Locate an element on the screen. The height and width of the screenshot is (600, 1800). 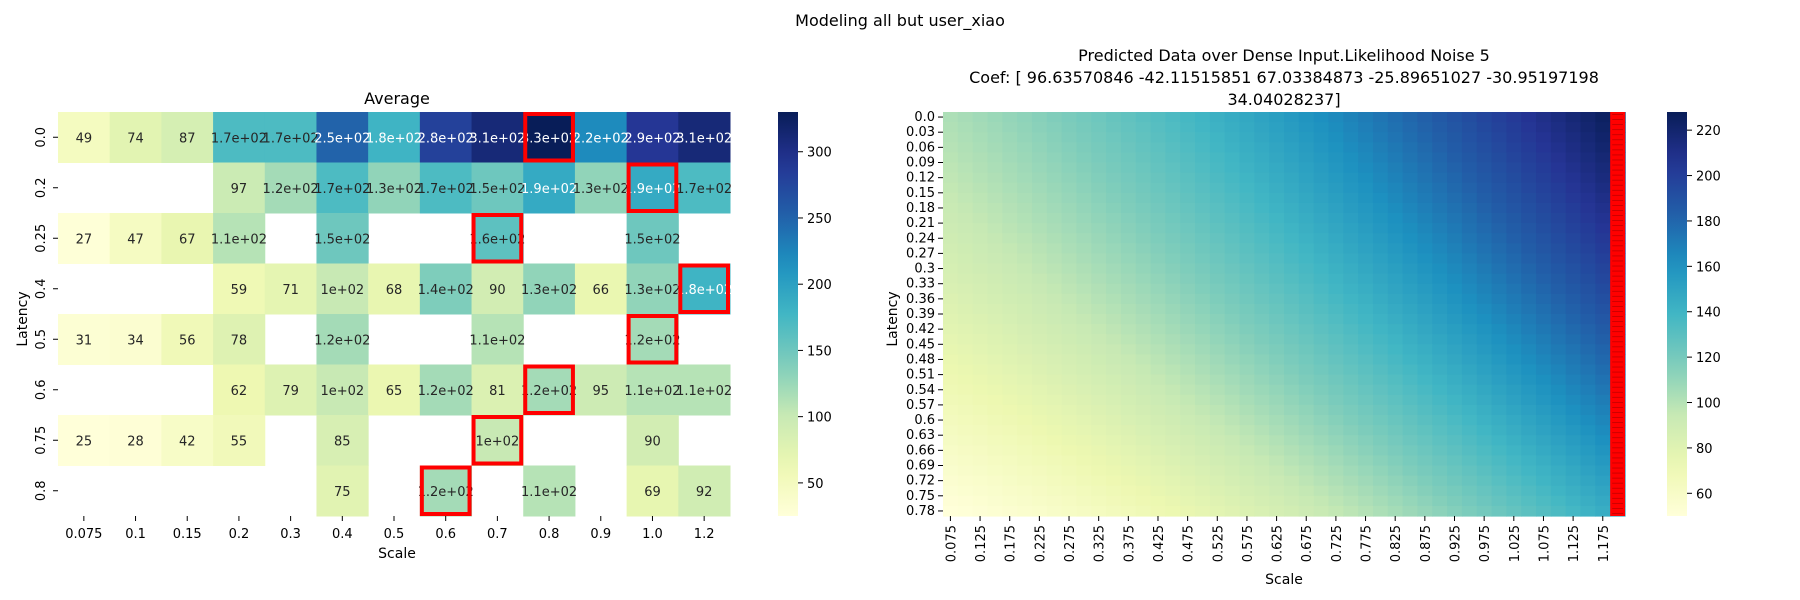
heatmap-average-cell-label: 1.3e+02 is located at coordinates (394, 189).